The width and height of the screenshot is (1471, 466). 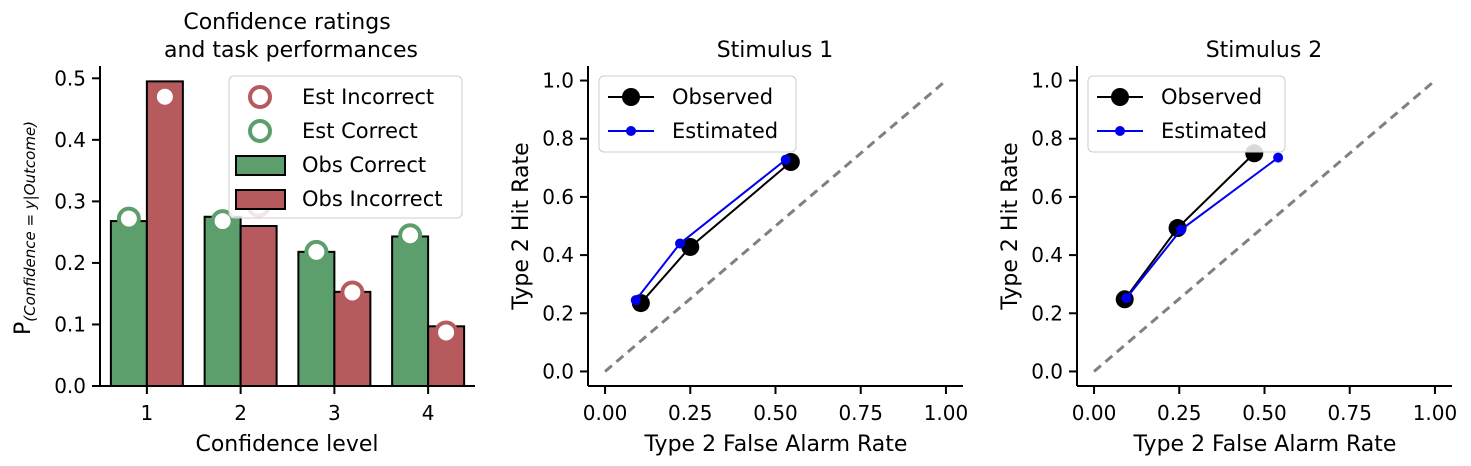 What do you see at coordinates (428, 413) in the screenshot?
I see `bar-xtick-label: 4` at bounding box center [428, 413].